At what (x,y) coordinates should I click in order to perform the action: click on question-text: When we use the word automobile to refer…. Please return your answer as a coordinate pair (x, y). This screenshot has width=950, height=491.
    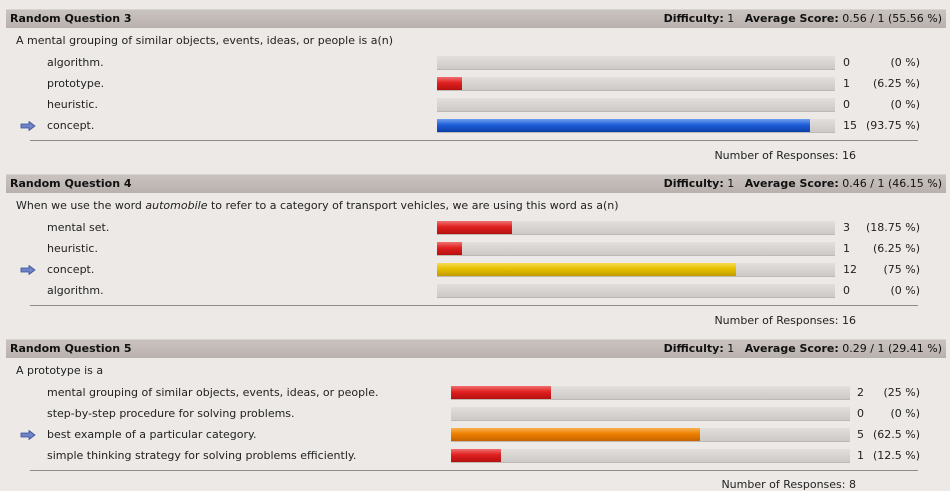
    Looking at the image, I should click on (317, 205).